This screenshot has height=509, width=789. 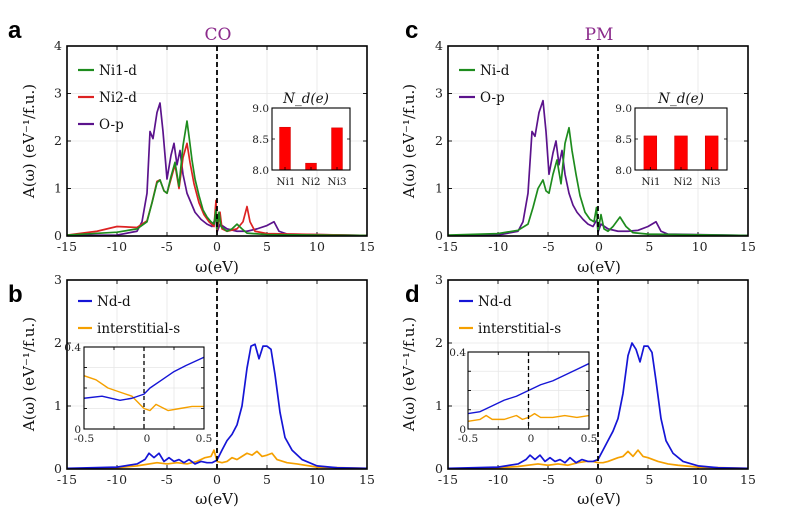 I want to click on inset-bar-ni2, so click(x=681, y=153).